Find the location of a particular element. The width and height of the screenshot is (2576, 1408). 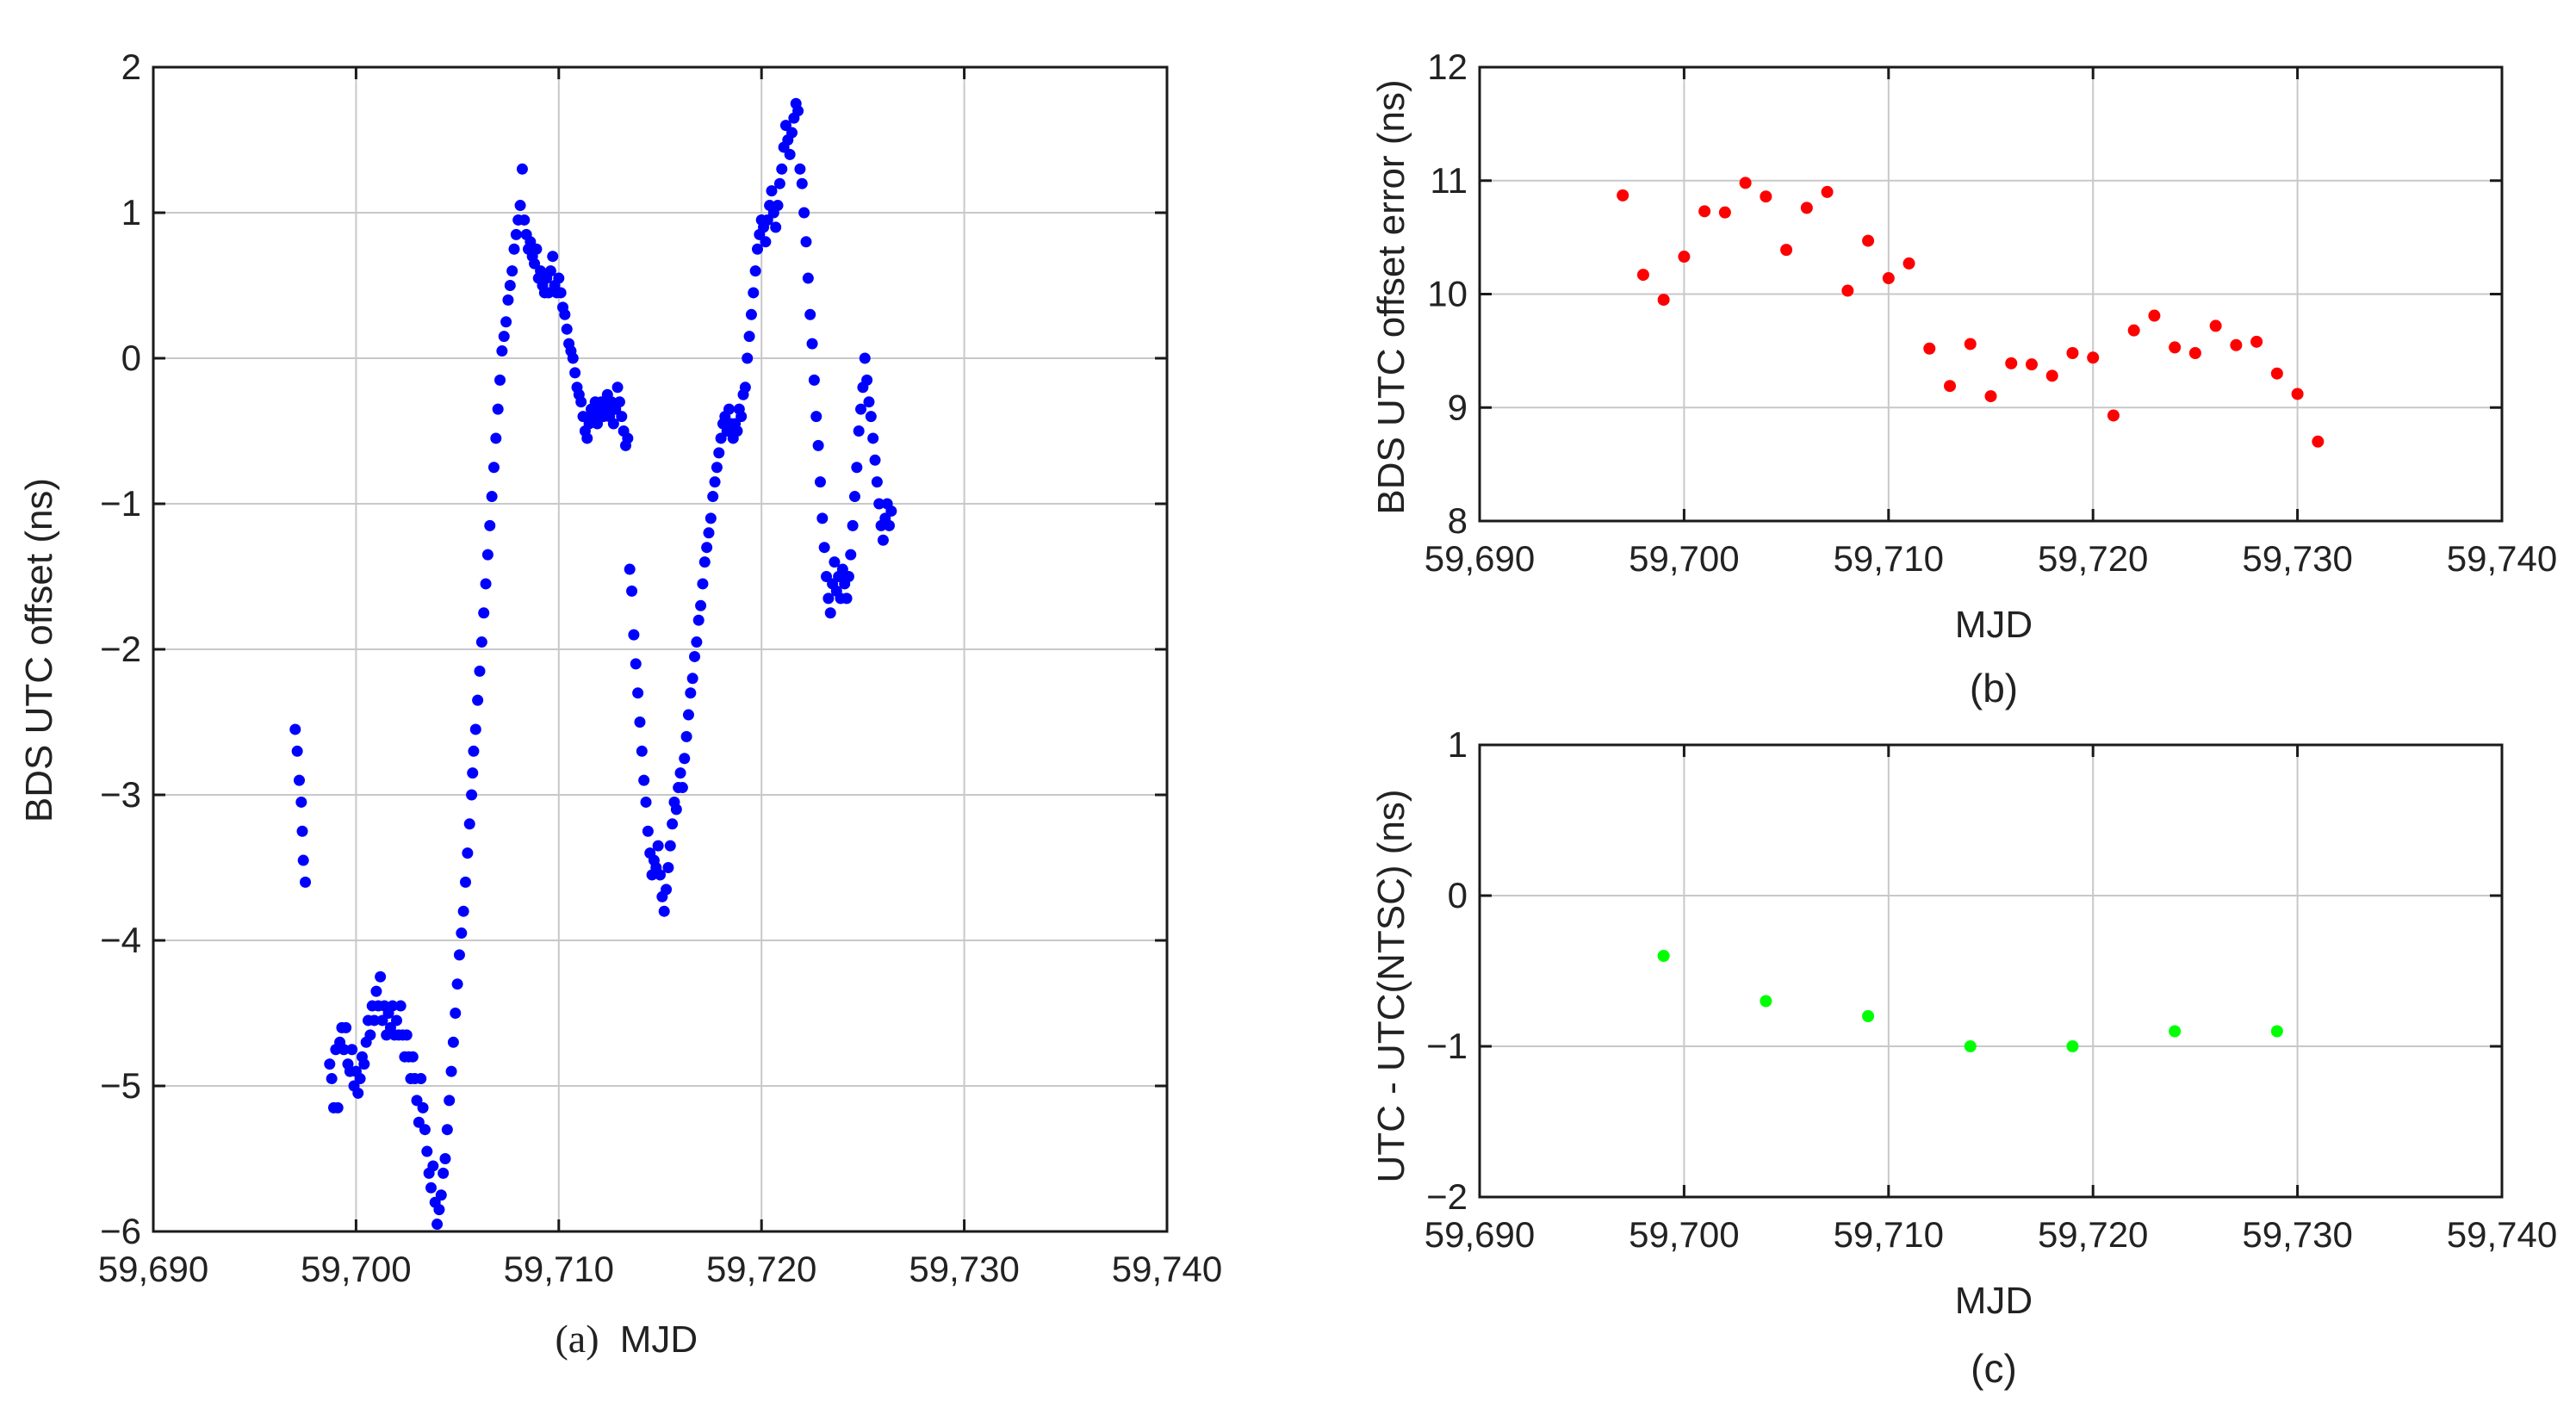

panel-c-x-tick-label: 59,730 is located at coordinates (2297, 1234).